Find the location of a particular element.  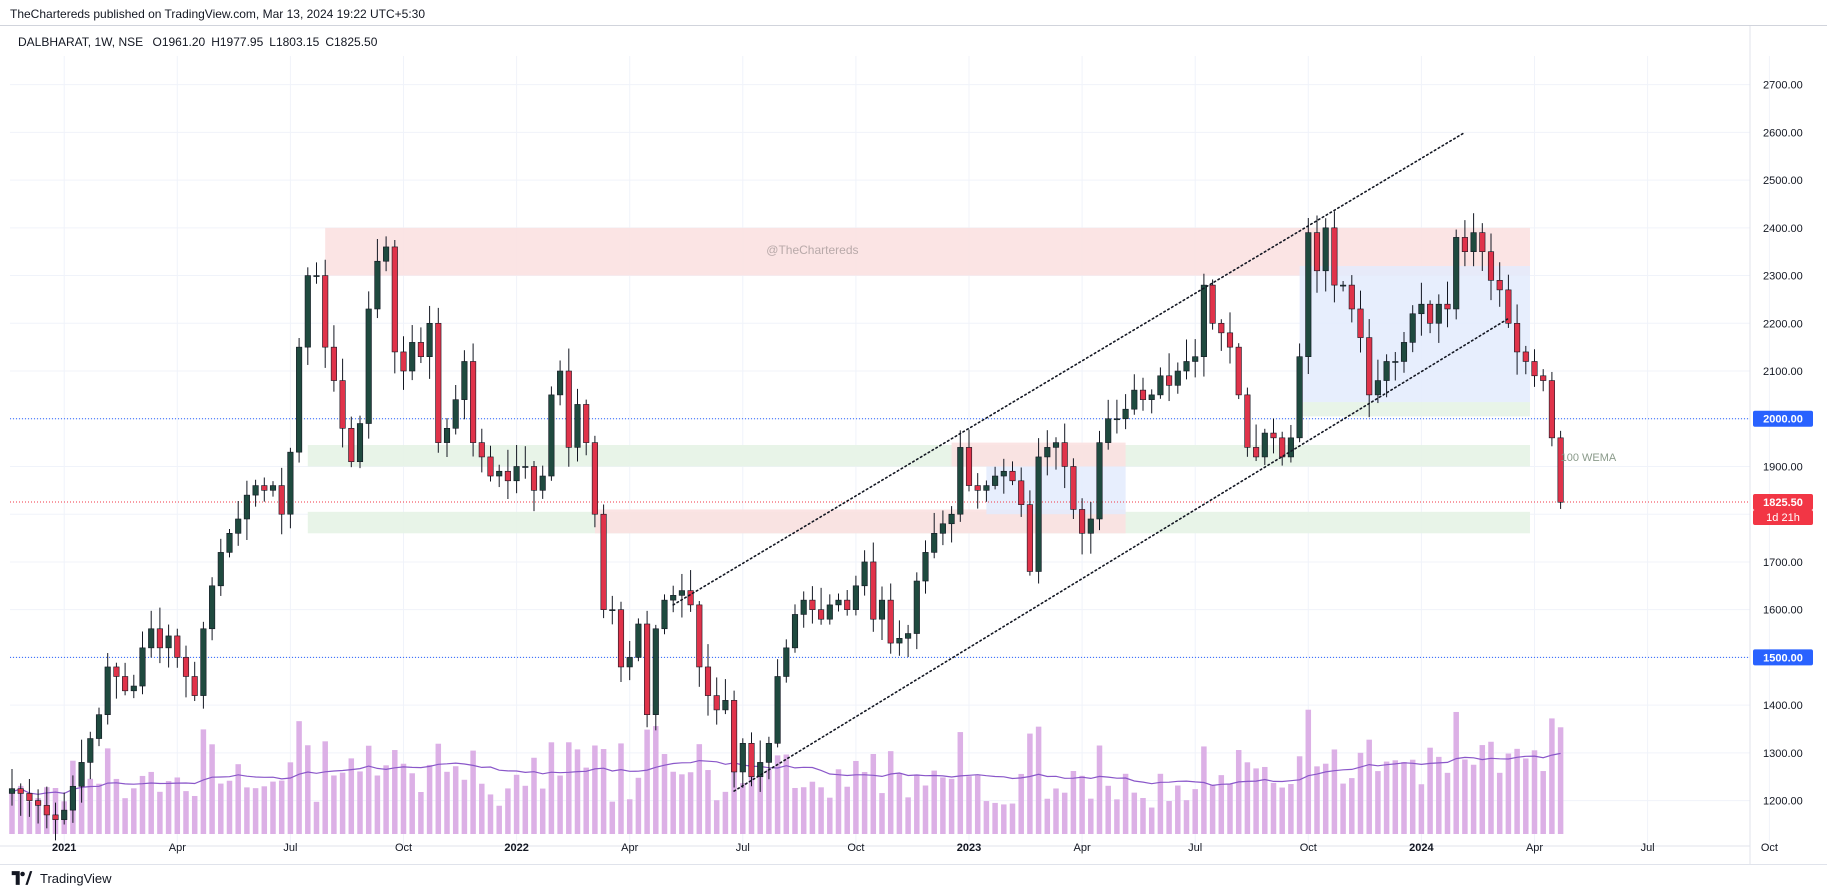

price-tick-label: 1700.00 is located at coordinates (1783, 563).